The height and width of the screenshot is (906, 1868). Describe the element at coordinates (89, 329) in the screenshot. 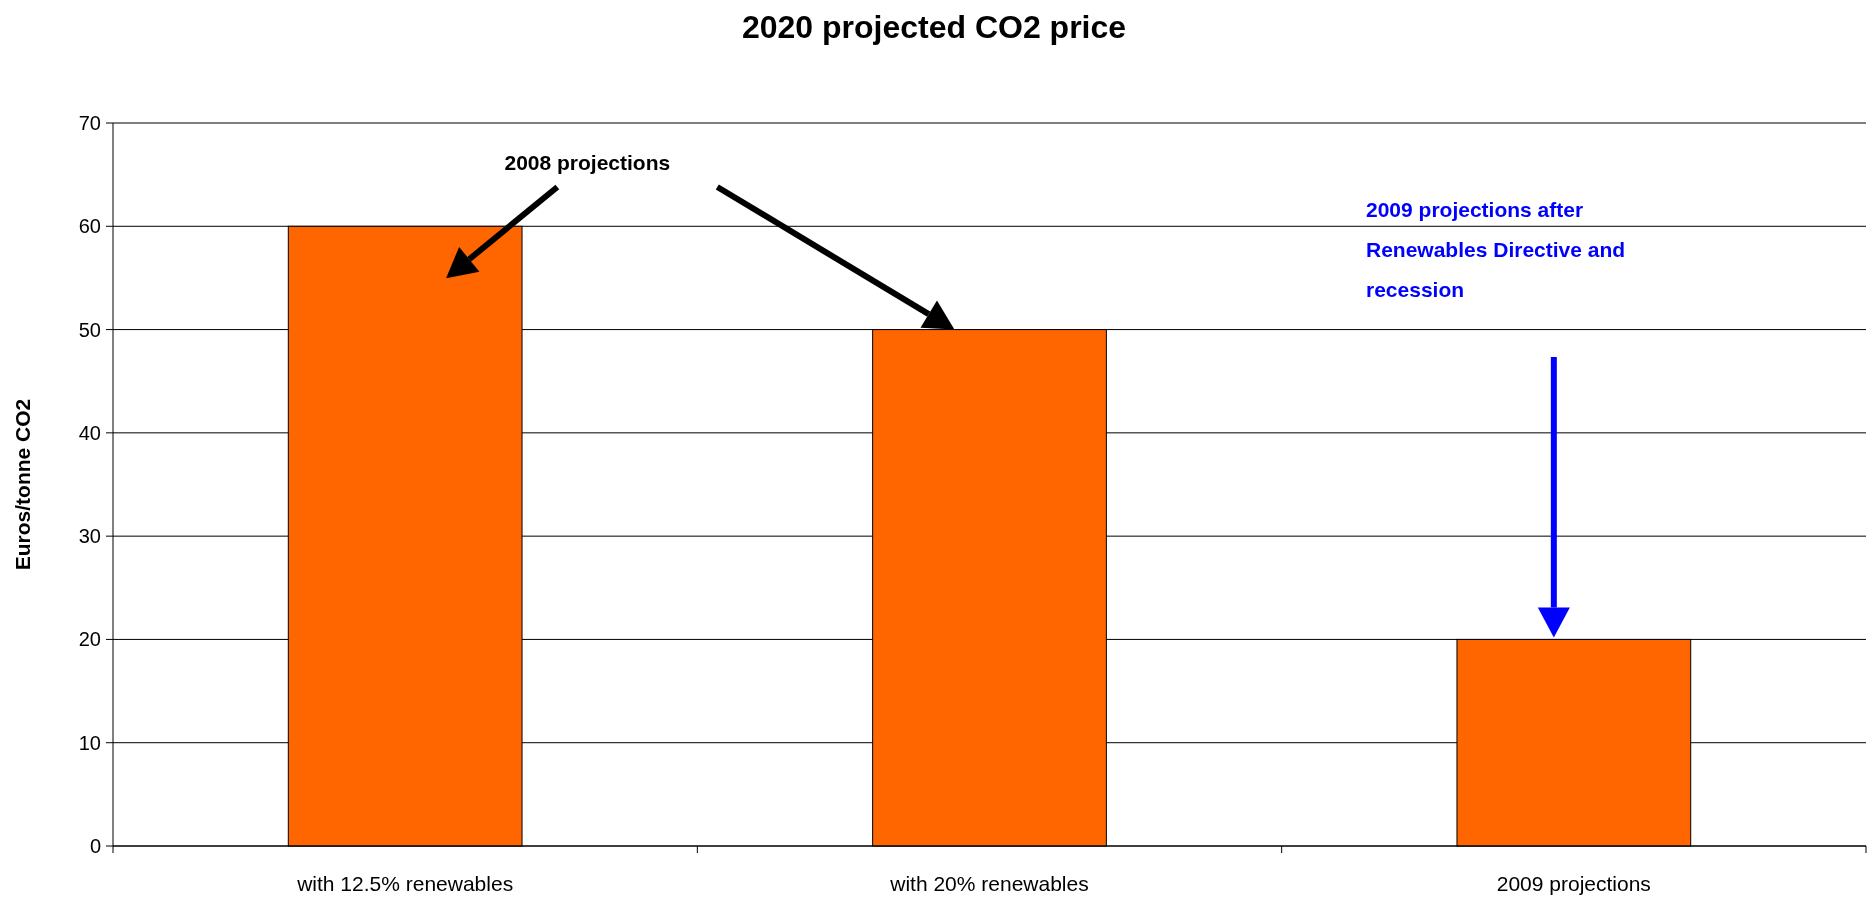

I see `y-tick-label: 50` at that location.